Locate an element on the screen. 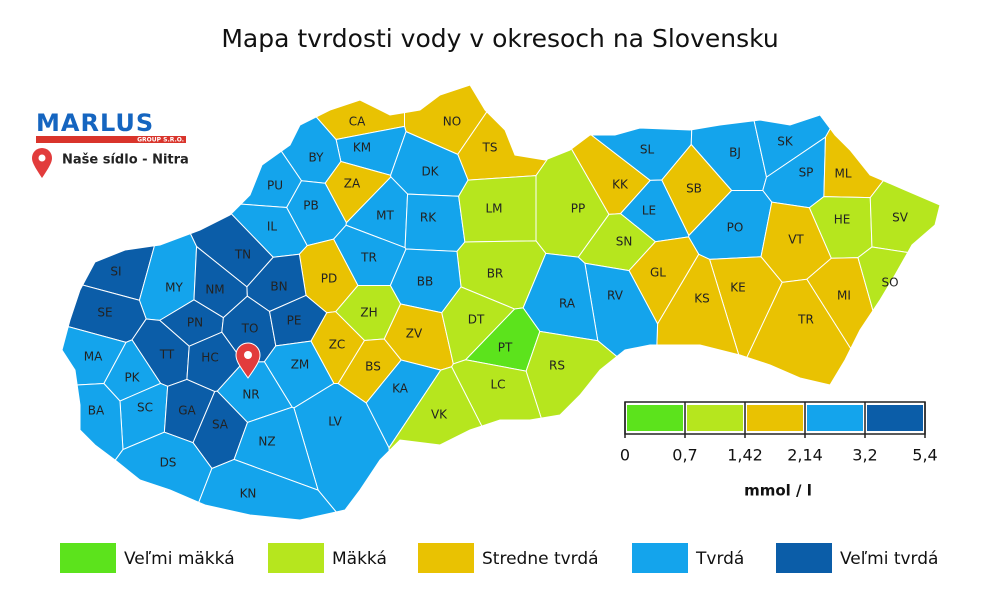 This screenshot has width=1000, height=600. legend-label: Veľmi tvrdá is located at coordinates (889, 559).